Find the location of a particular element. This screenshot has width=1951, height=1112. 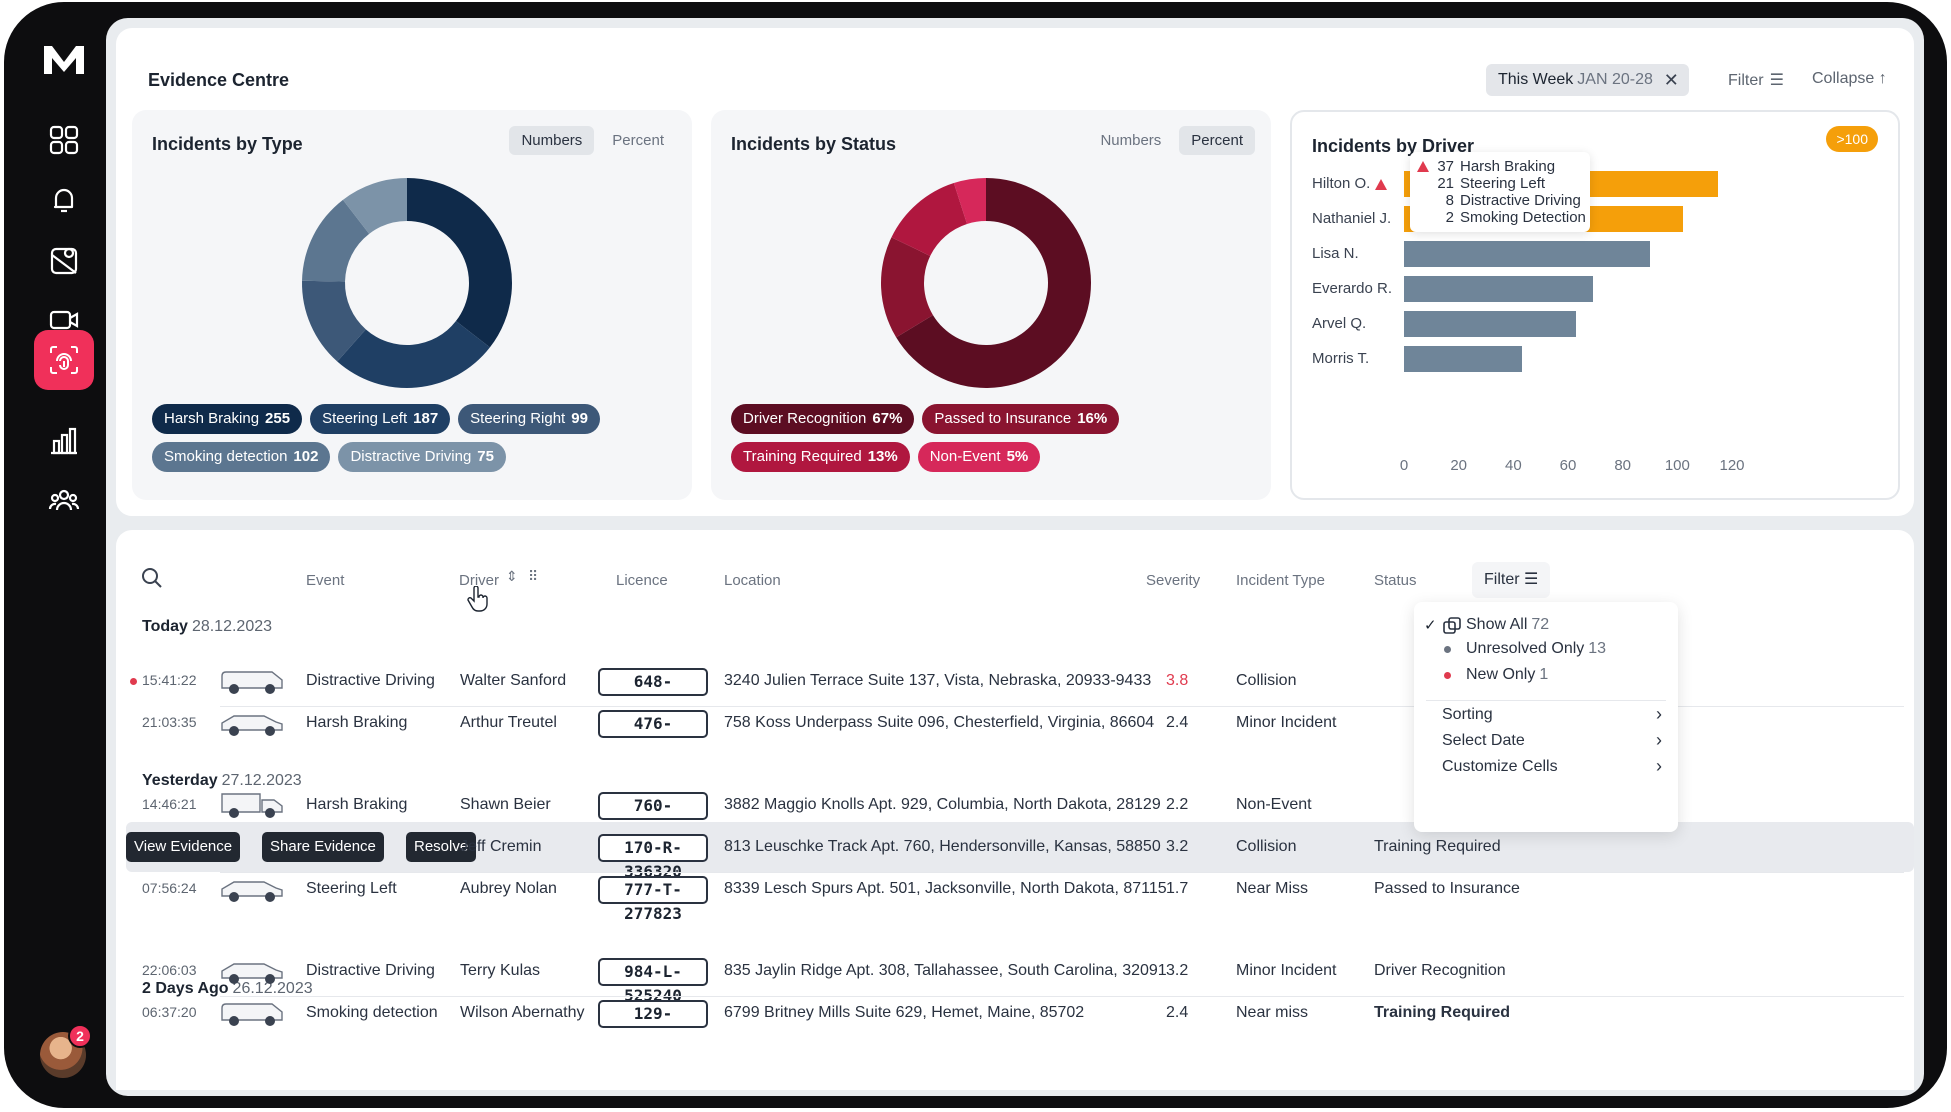

legend-pill: Harsh Braking 255 is located at coordinates (227, 419).